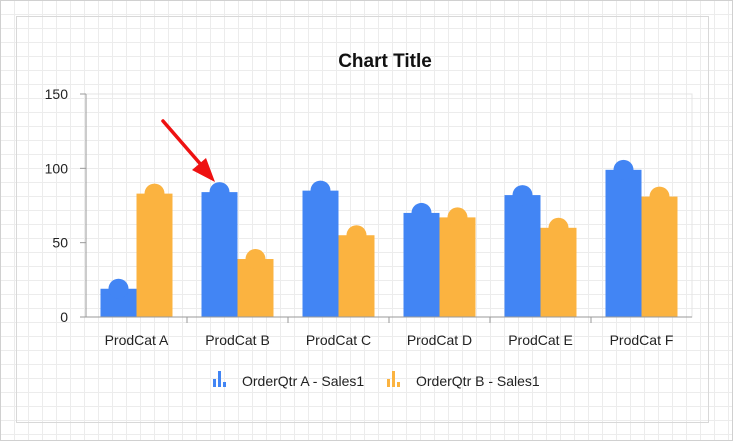  I want to click on x-tick-label: ProdCat C, so click(338, 340).